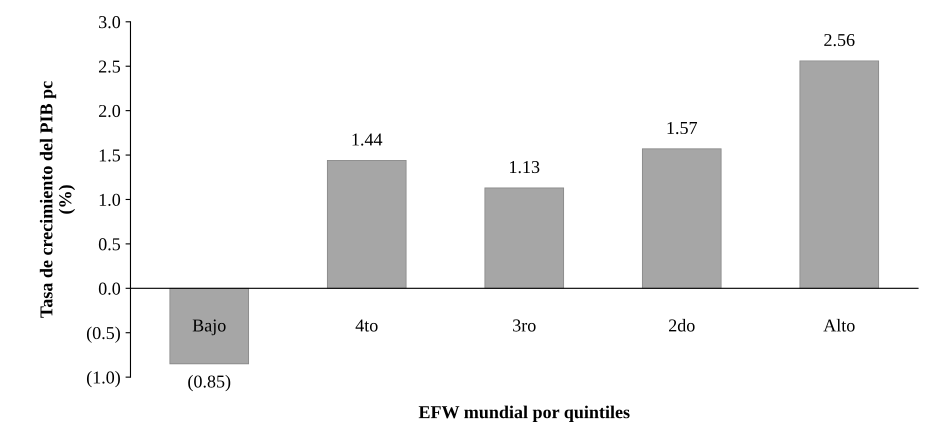 This screenshot has width=932, height=436. I want to click on data-label: (0.85), so click(209, 383).